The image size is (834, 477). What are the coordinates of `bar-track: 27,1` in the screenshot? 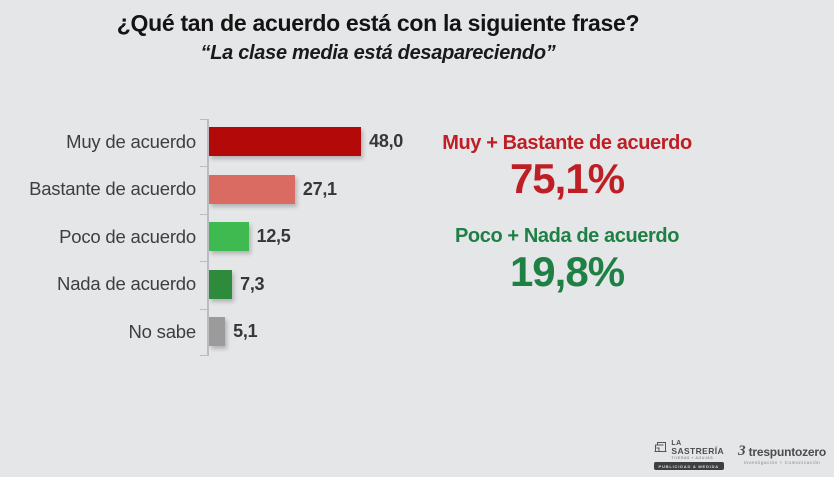 It's located at (273, 189).